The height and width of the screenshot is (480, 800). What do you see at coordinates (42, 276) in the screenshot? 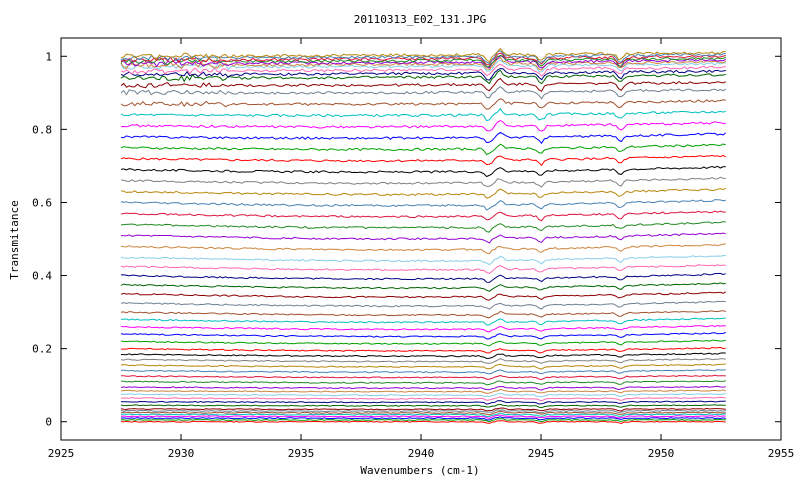
I see `y-tick-label: 0.4` at bounding box center [42, 276].